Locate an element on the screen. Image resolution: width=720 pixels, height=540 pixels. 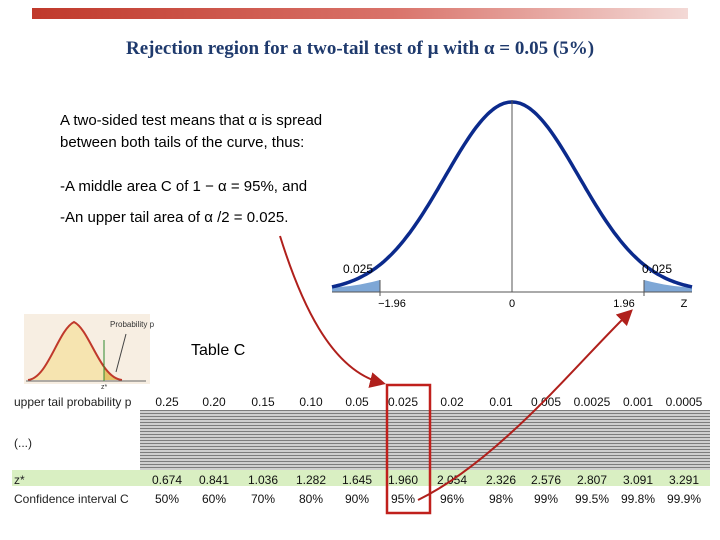
confidence-cell: 50% is located at coordinates (167, 499).